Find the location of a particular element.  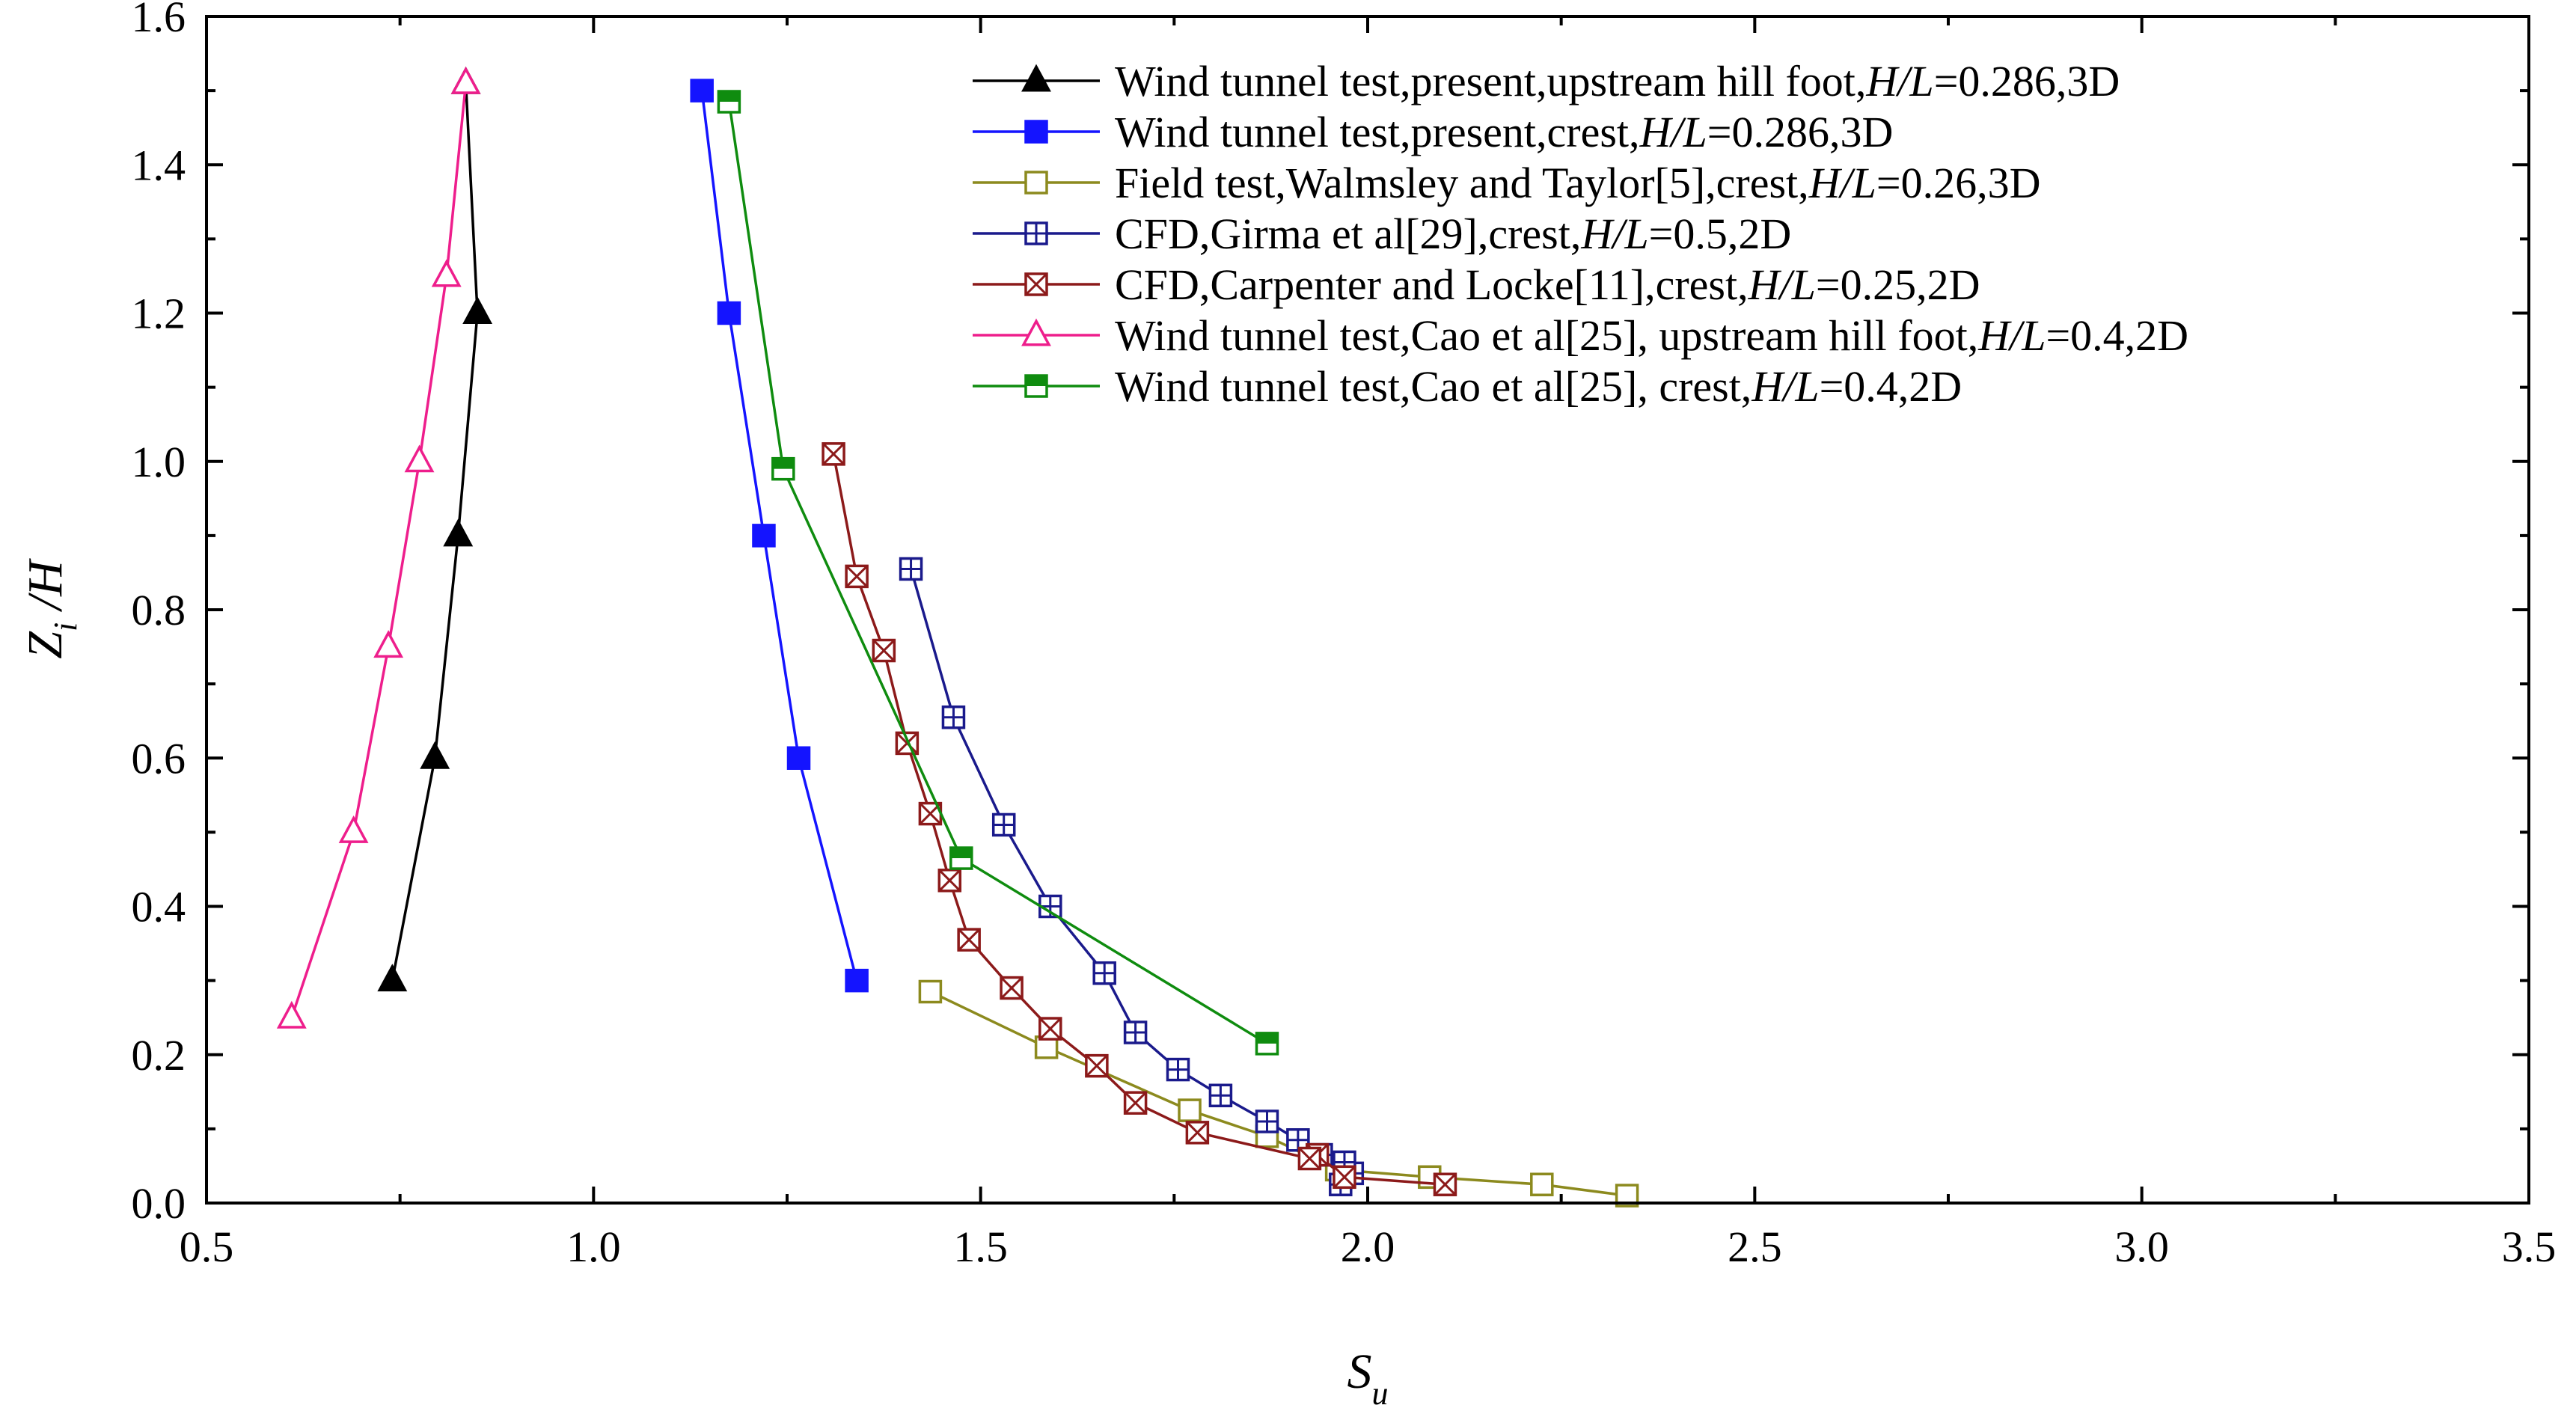

y-tick-label: 0.2 is located at coordinates (159, 1055).